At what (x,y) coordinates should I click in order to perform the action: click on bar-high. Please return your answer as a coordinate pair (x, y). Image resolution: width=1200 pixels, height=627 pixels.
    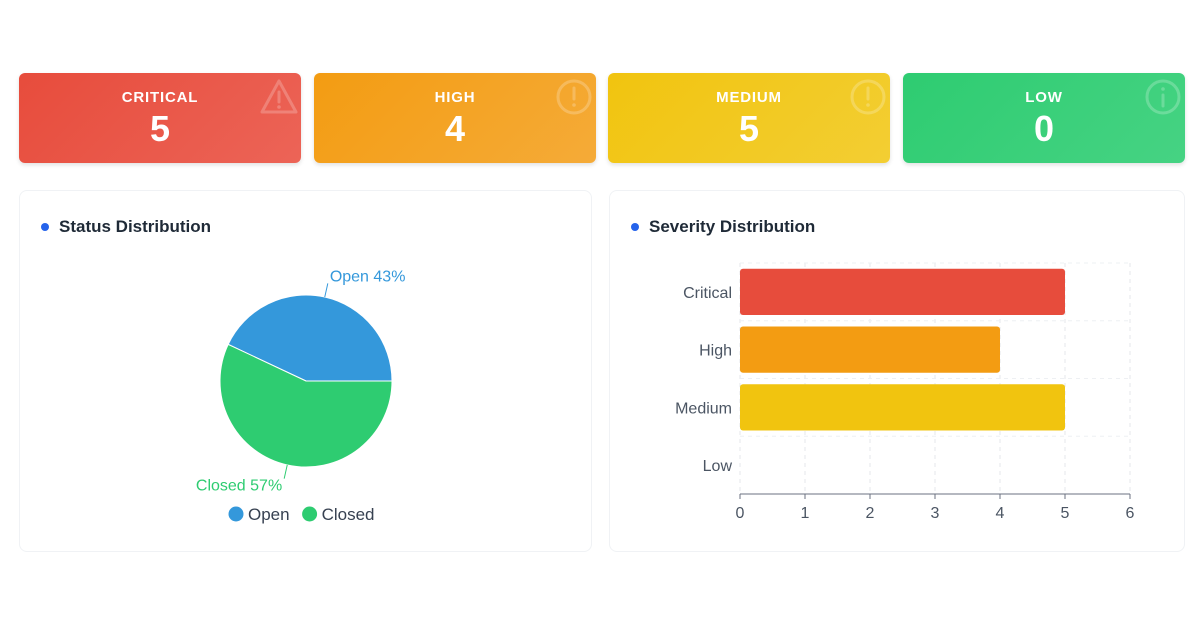
    Looking at the image, I should click on (870, 349).